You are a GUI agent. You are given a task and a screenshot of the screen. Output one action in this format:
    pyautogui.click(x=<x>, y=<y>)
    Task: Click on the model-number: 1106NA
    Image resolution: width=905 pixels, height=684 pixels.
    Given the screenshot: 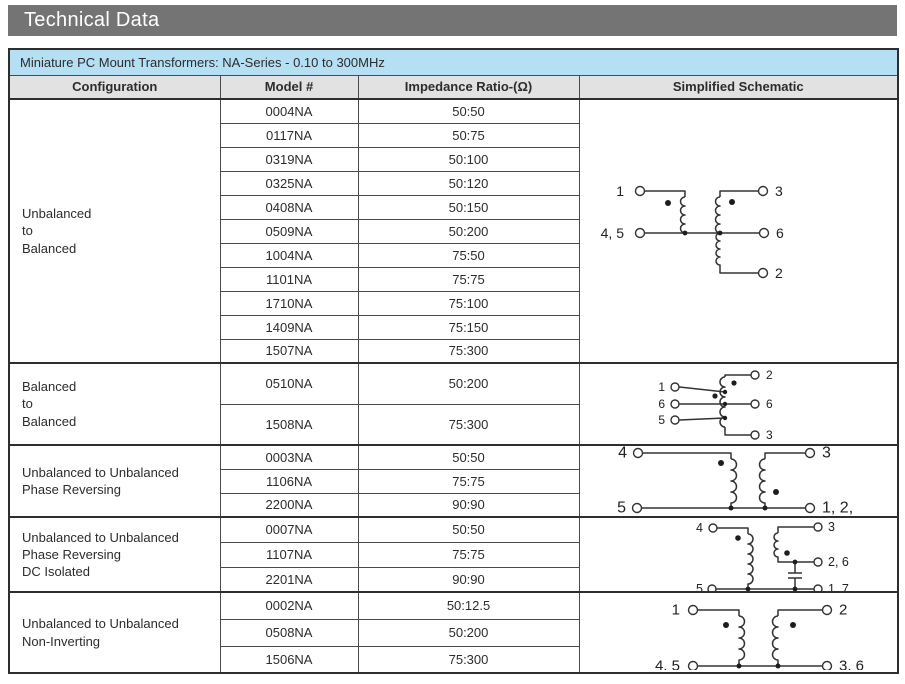 What is the action you would take?
    pyautogui.click(x=289, y=481)
    